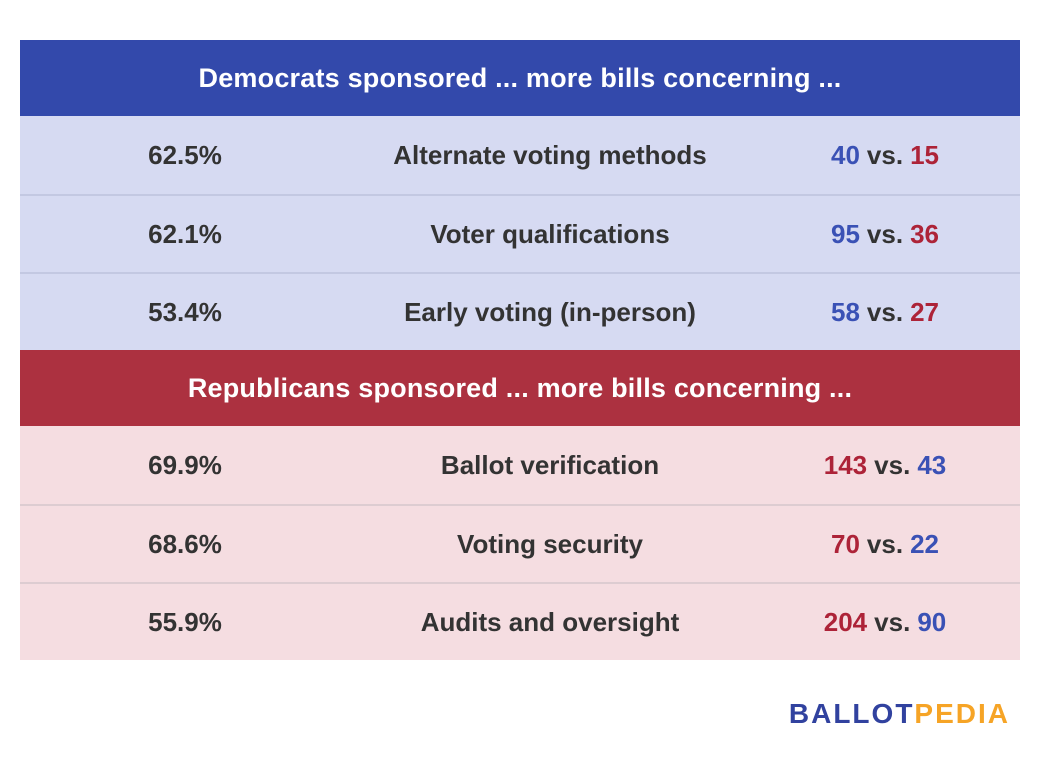 The height and width of the screenshot is (764, 1040). Describe the element at coordinates (185, 311) in the screenshot. I see `percent-value: 53.4%` at that location.